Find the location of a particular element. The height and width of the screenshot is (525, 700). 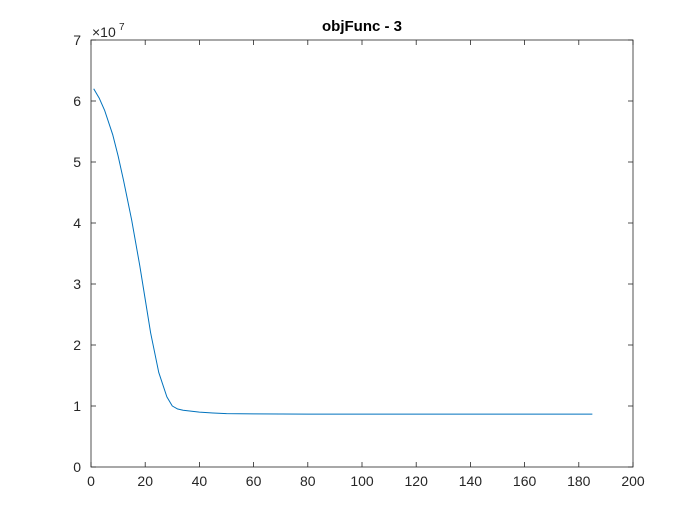

x-tick-label: 140 is located at coordinates (471, 481).